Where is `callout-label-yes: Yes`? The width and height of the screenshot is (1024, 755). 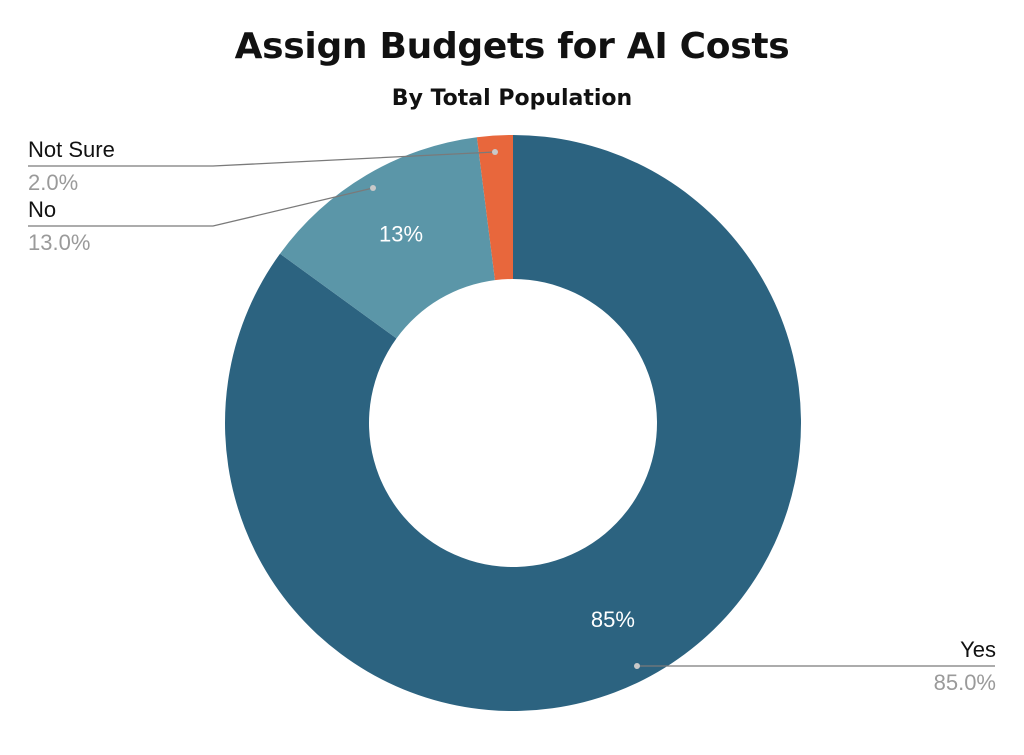
callout-label-yes: Yes is located at coordinates (978, 649).